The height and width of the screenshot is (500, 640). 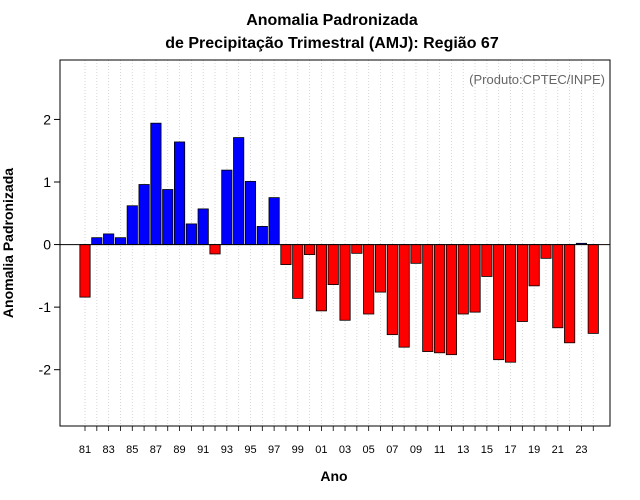 I want to click on bar-2012, so click(x=451, y=300).